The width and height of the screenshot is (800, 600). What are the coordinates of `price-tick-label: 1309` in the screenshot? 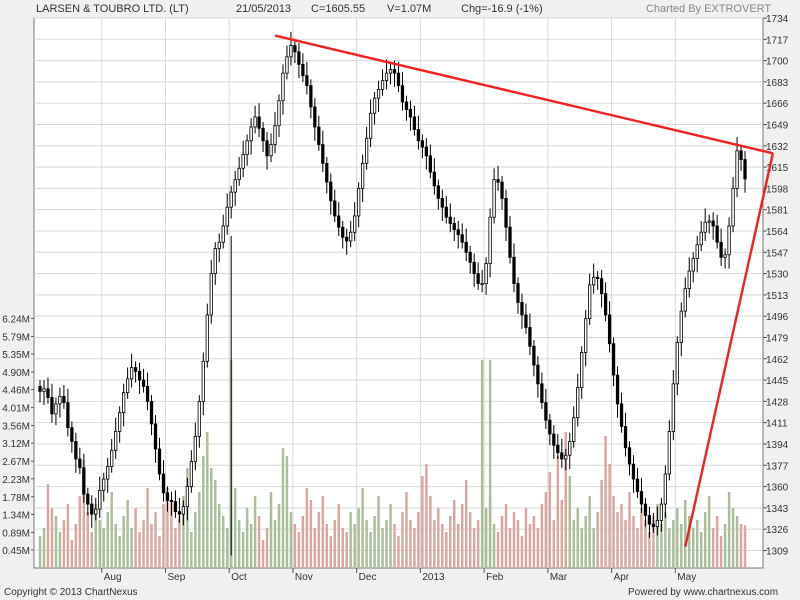 It's located at (777, 551).